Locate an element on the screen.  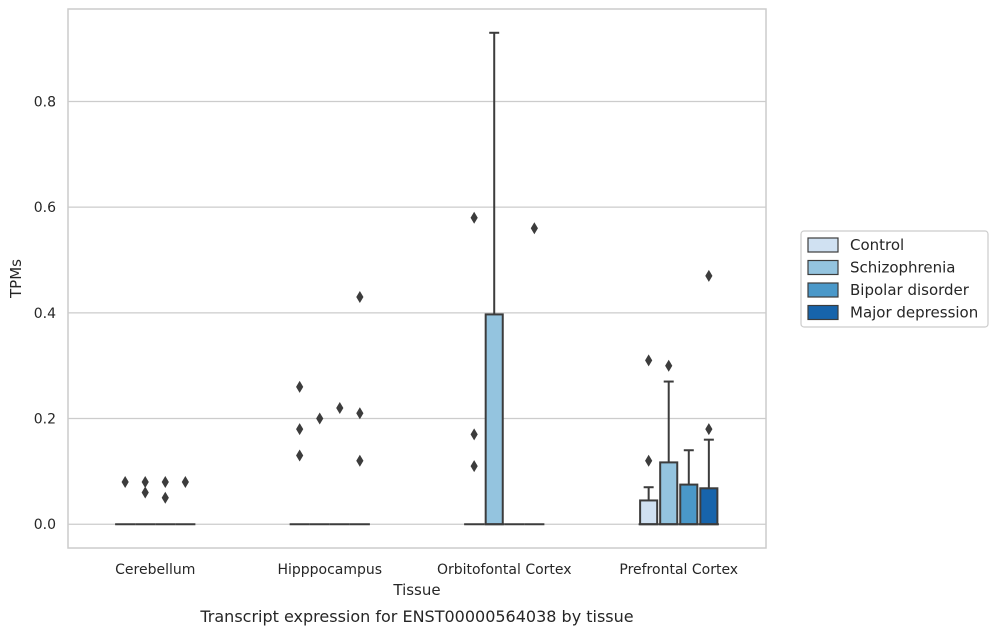
y-tick-label: 0.6 is located at coordinates (45, 208).